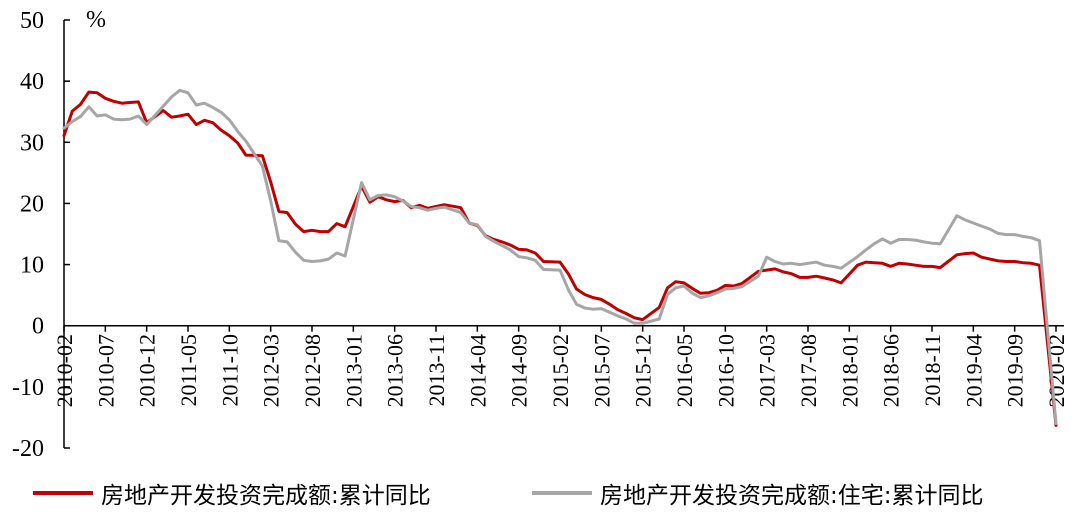 The image size is (1080, 519). Describe the element at coordinates (64, 370) in the screenshot. I see `x-tick-label: 2010-02` at that location.